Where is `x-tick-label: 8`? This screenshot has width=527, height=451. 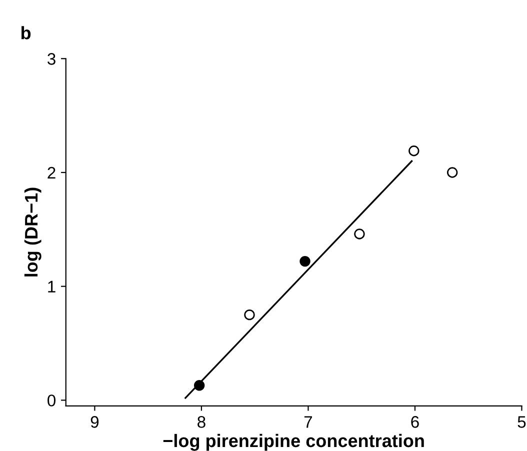
x-tick-label: 8 is located at coordinates (202, 422).